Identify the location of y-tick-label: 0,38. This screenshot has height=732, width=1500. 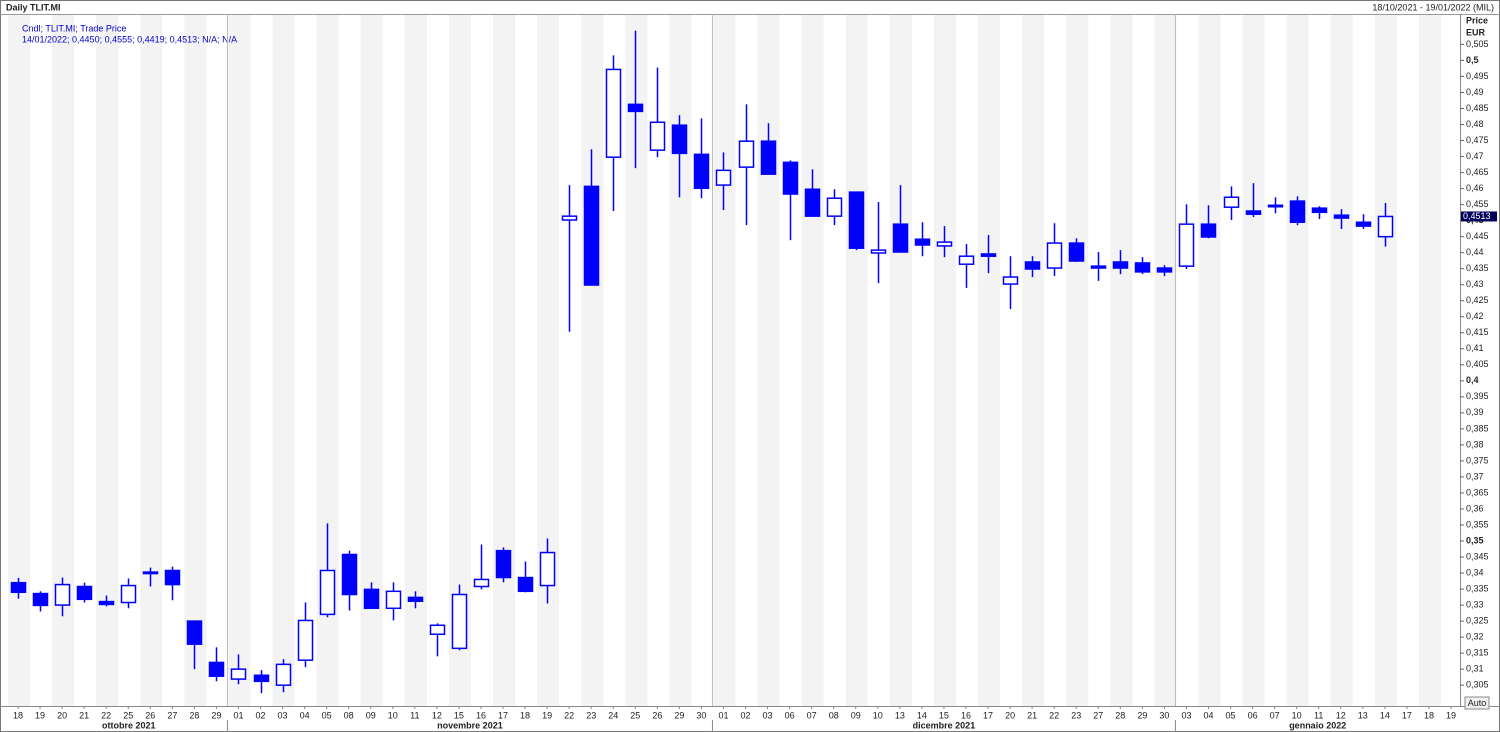
(1475, 444).